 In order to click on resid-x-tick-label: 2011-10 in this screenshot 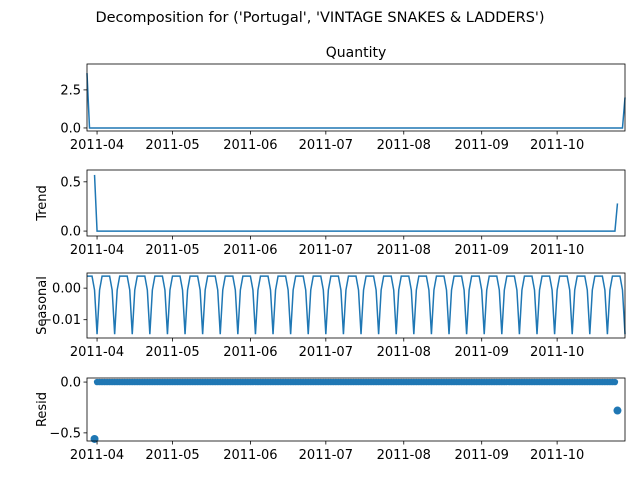, I will do `click(557, 455)`.